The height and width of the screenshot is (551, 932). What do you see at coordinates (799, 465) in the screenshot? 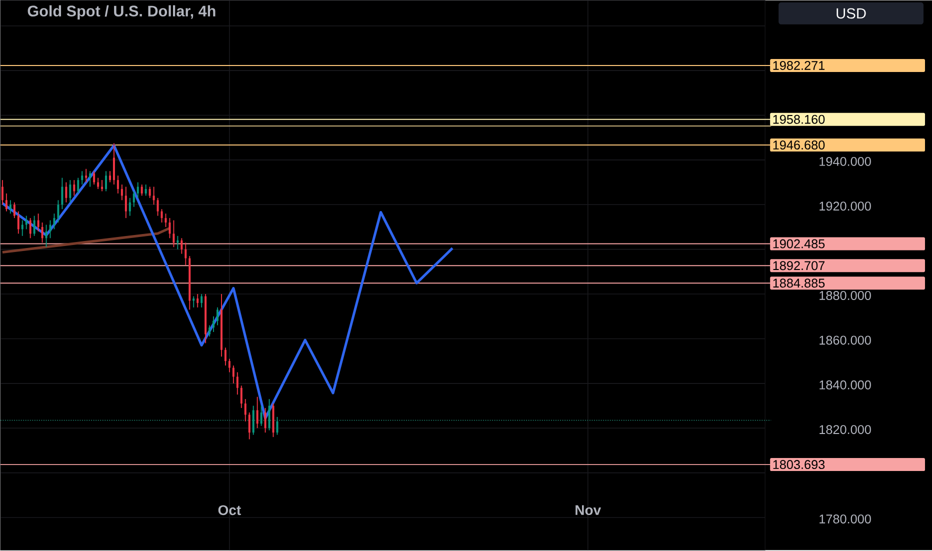
I see `ref-line-label: 1803.693` at bounding box center [799, 465].